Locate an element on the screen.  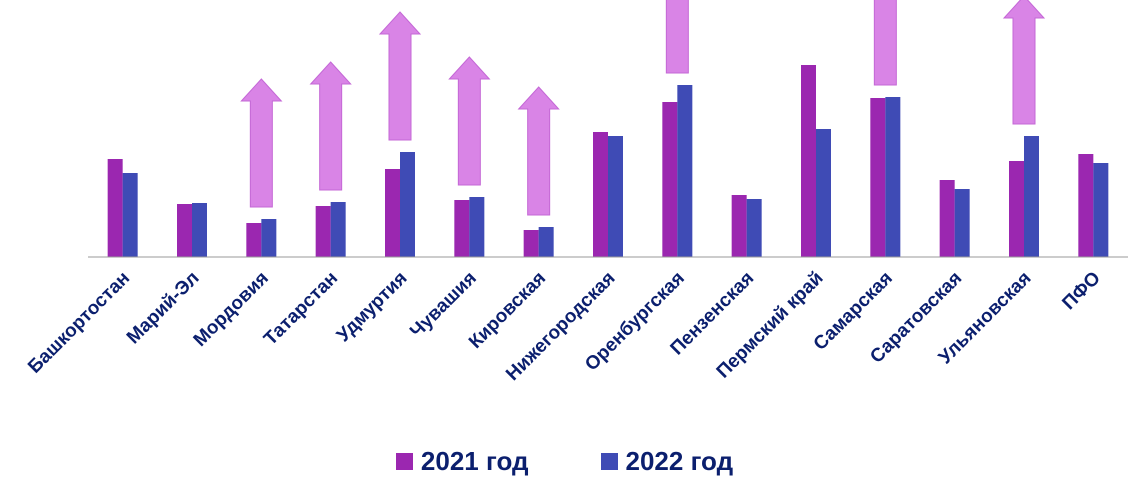
legend-swatch-2021 is located at coordinates (404, 461).